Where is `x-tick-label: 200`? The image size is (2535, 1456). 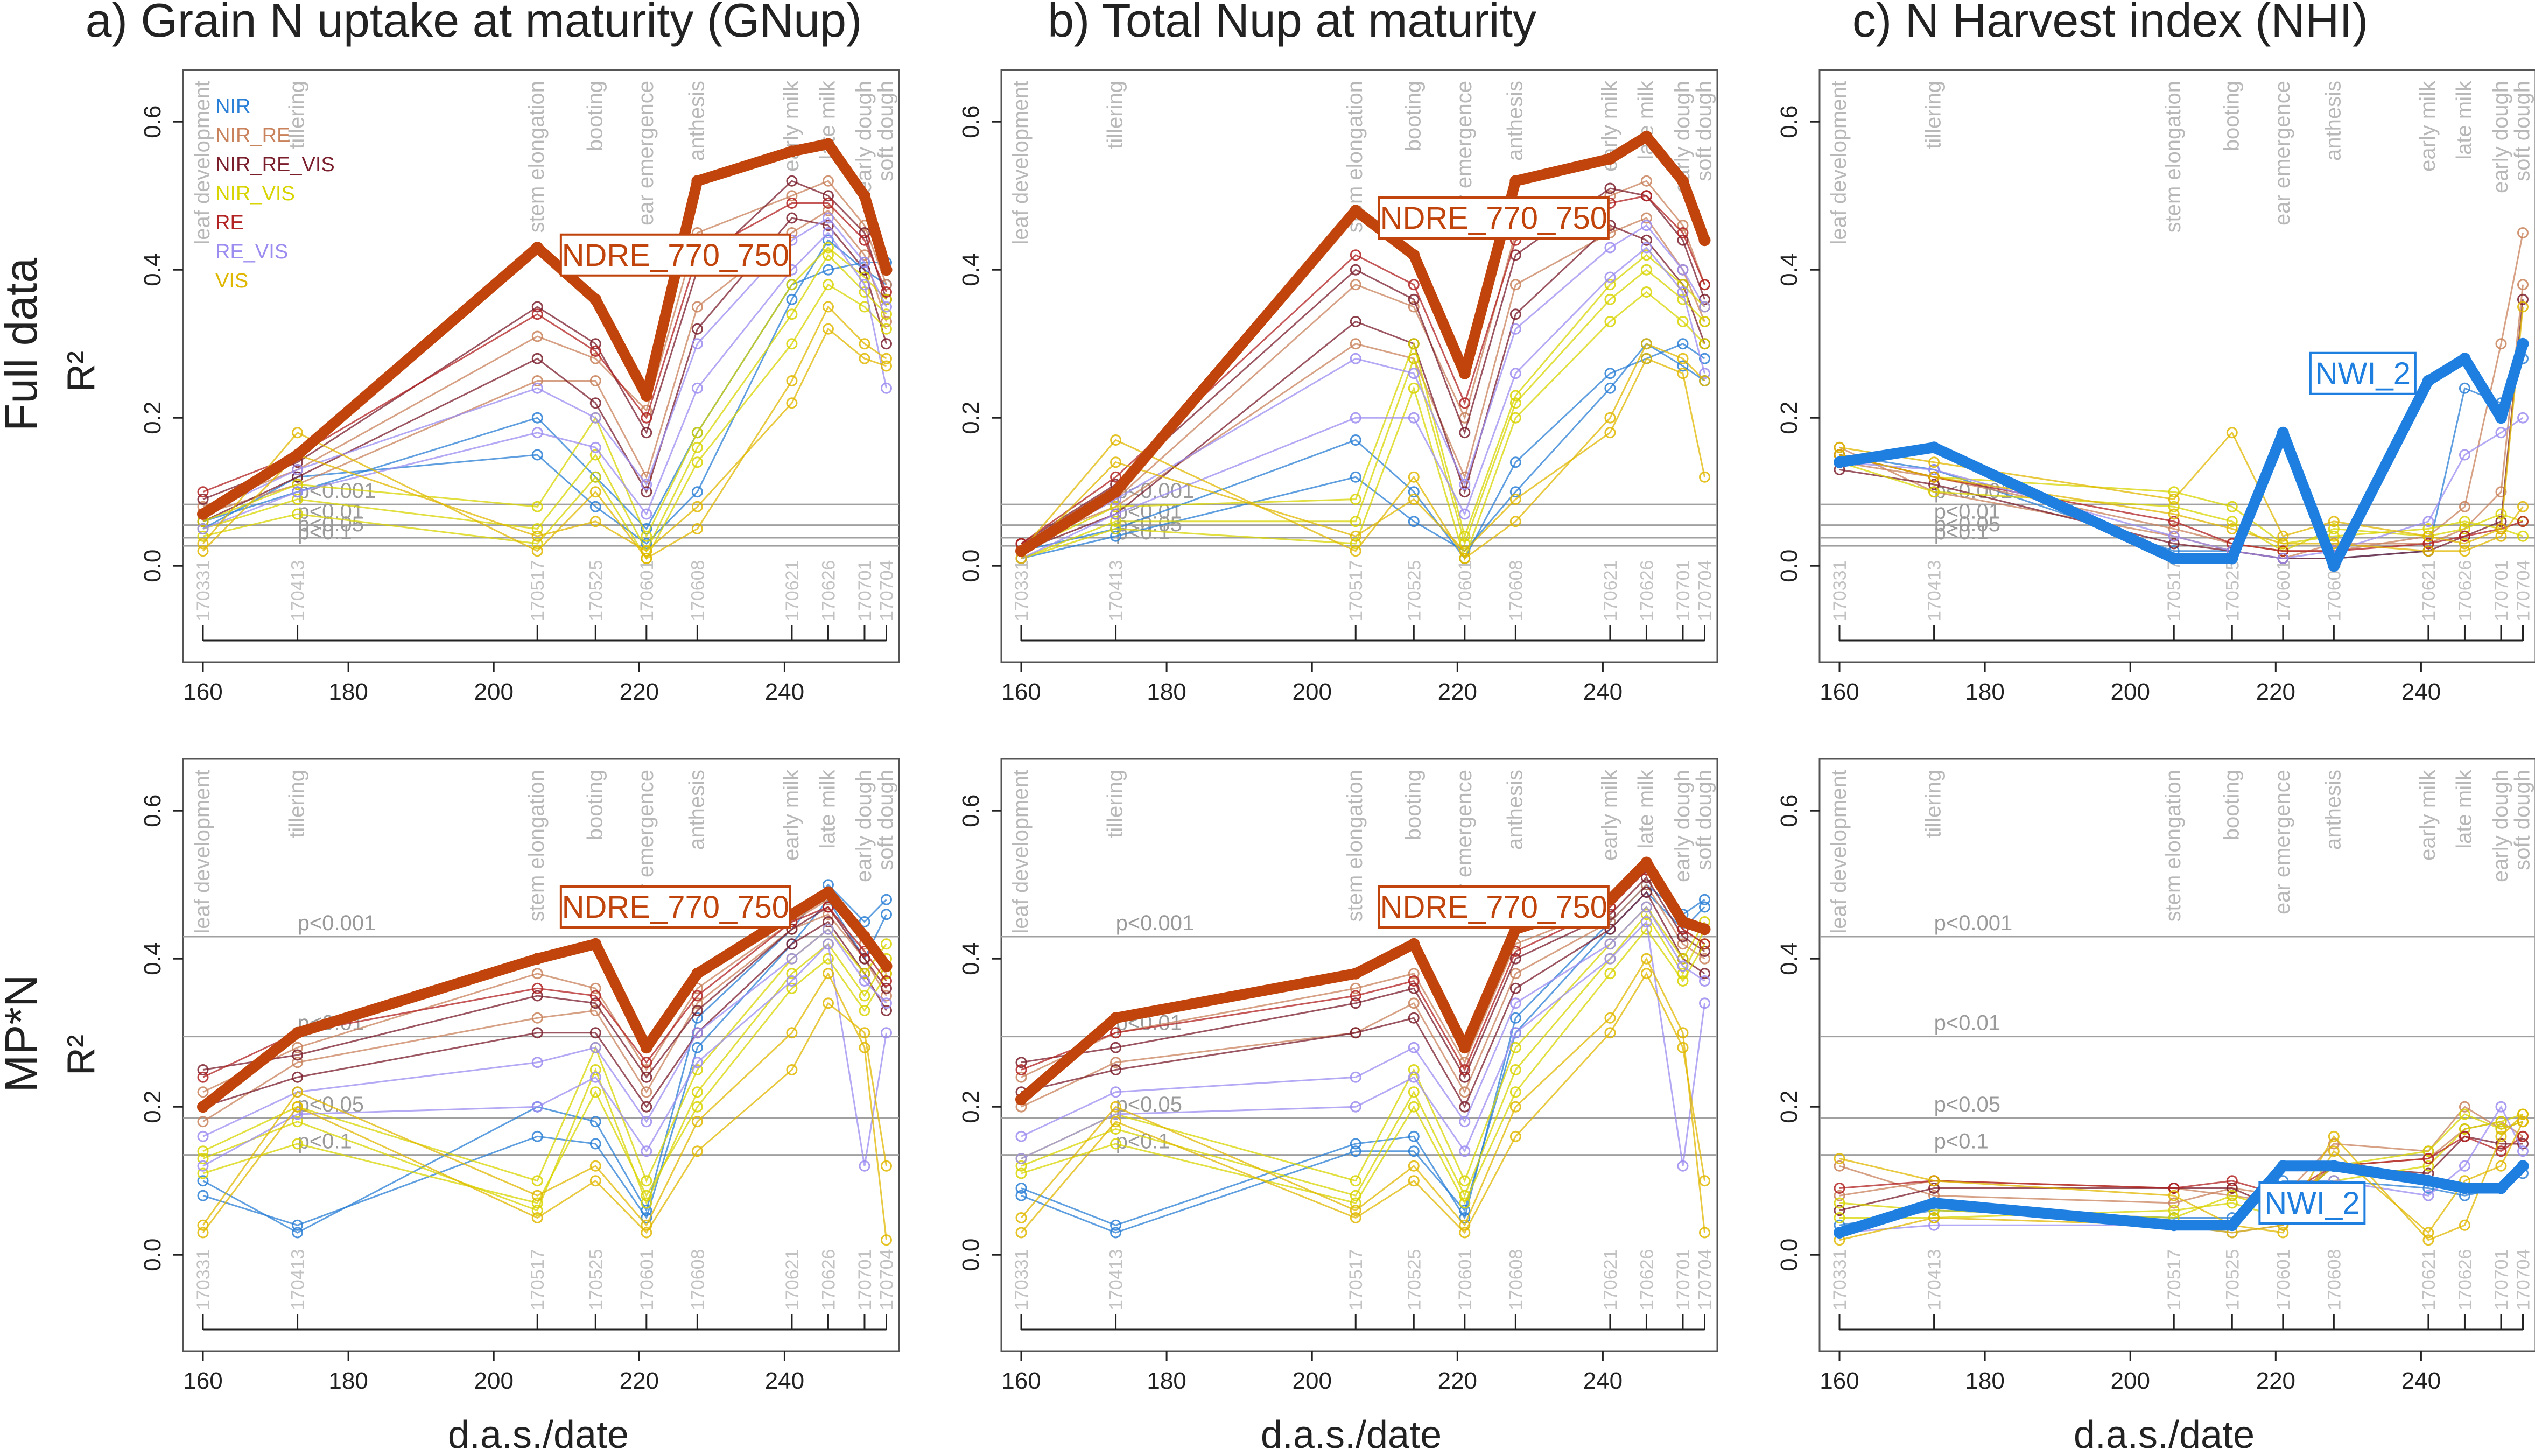 x-tick-label: 200 is located at coordinates (2130, 1381).